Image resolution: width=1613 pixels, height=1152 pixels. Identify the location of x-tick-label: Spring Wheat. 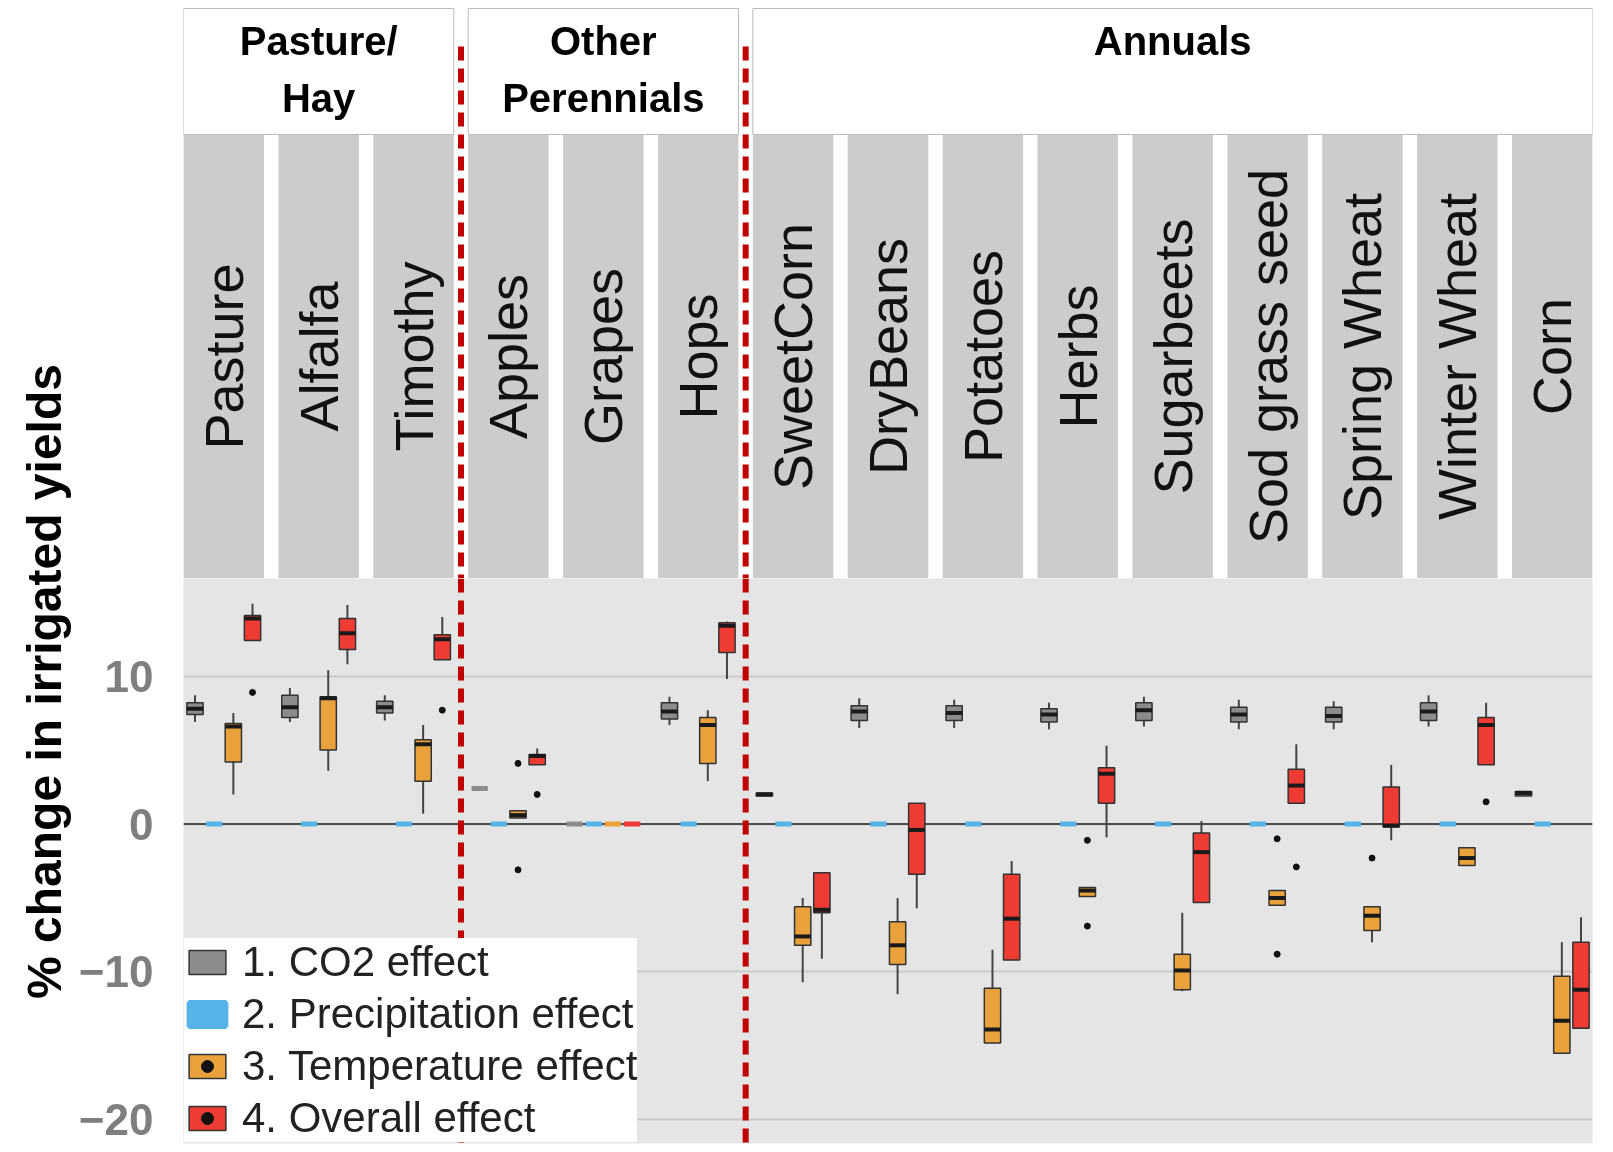
(1362, 356).